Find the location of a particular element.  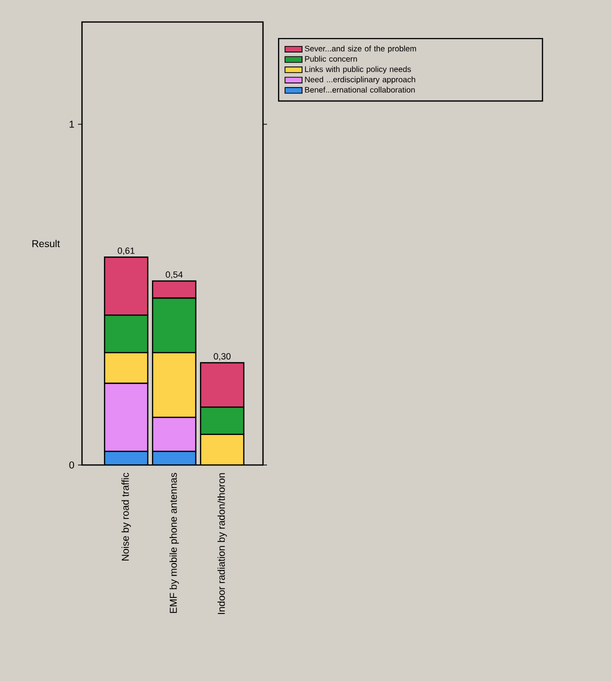

x-tick-label: Indoor radiation by radon/thoron is located at coordinates (222, 543).